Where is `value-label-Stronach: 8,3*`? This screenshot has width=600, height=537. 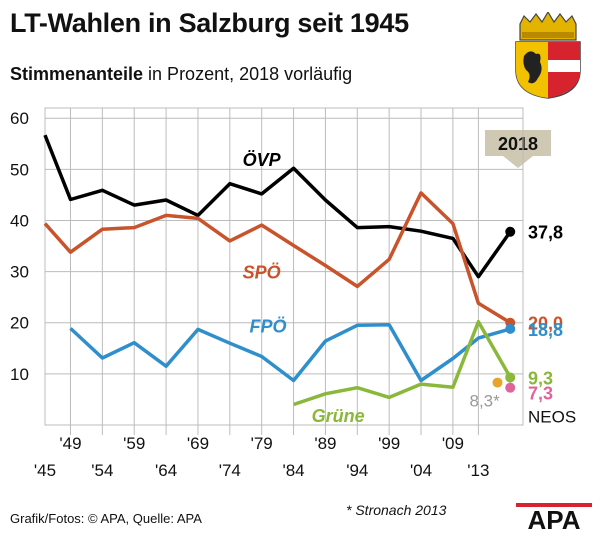
value-label-Stronach: 8,3* is located at coordinates (485, 401).